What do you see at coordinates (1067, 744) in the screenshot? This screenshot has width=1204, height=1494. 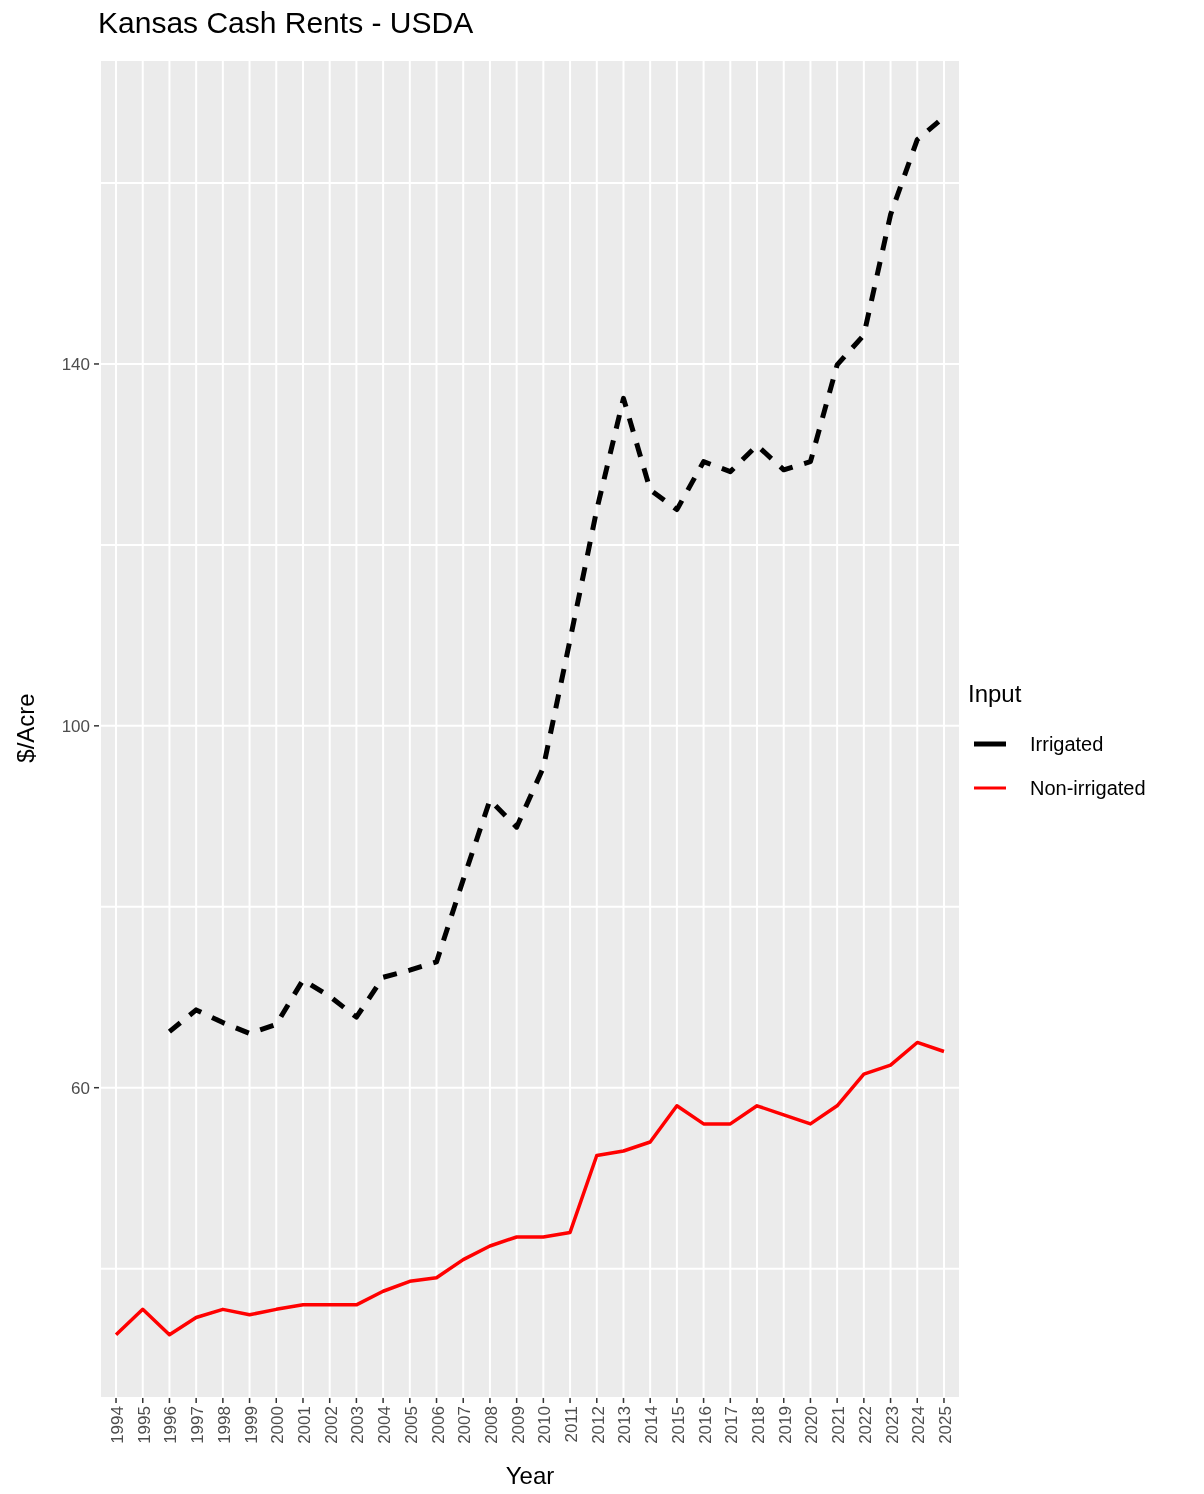 I see `legend-label: Irrigated` at bounding box center [1067, 744].